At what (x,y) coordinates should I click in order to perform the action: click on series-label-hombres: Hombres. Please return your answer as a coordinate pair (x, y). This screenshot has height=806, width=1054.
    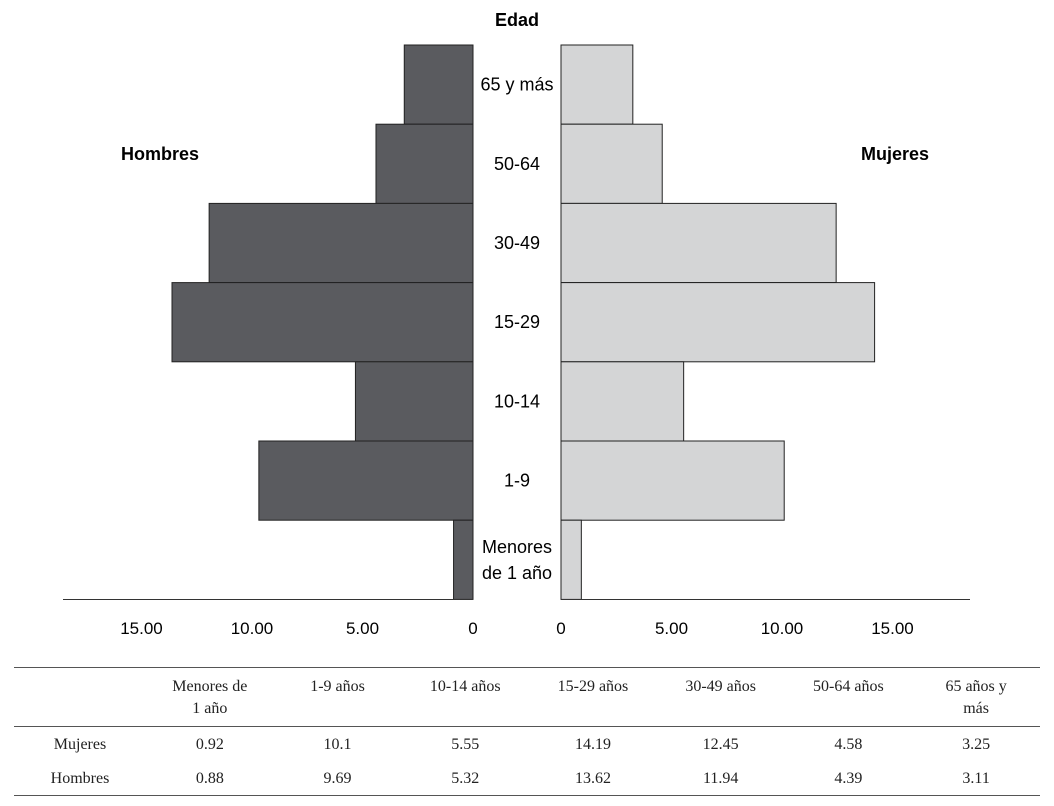
    Looking at the image, I should click on (160, 154).